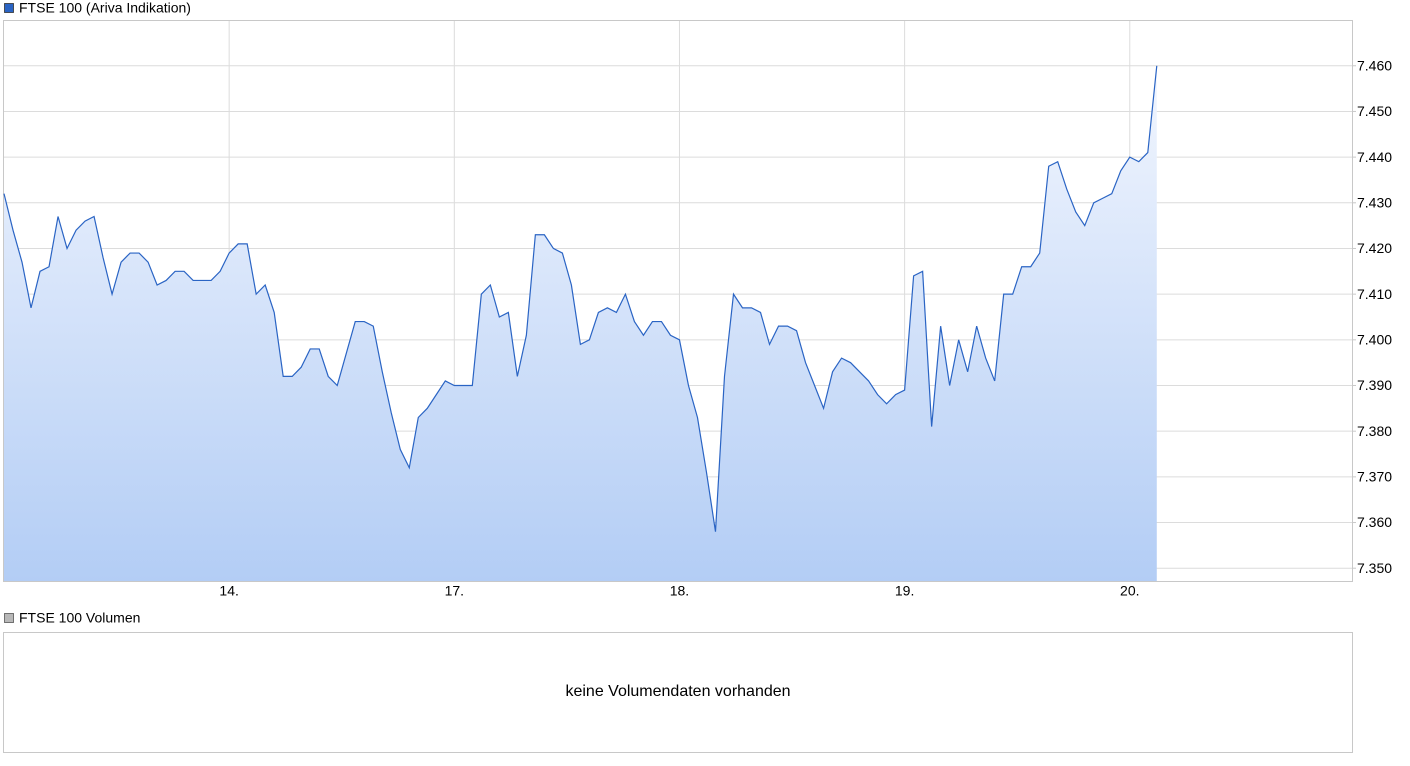 The height and width of the screenshot is (766, 1410). What do you see at coordinates (904, 591) in the screenshot?
I see `x-tick-label: 19.` at bounding box center [904, 591].